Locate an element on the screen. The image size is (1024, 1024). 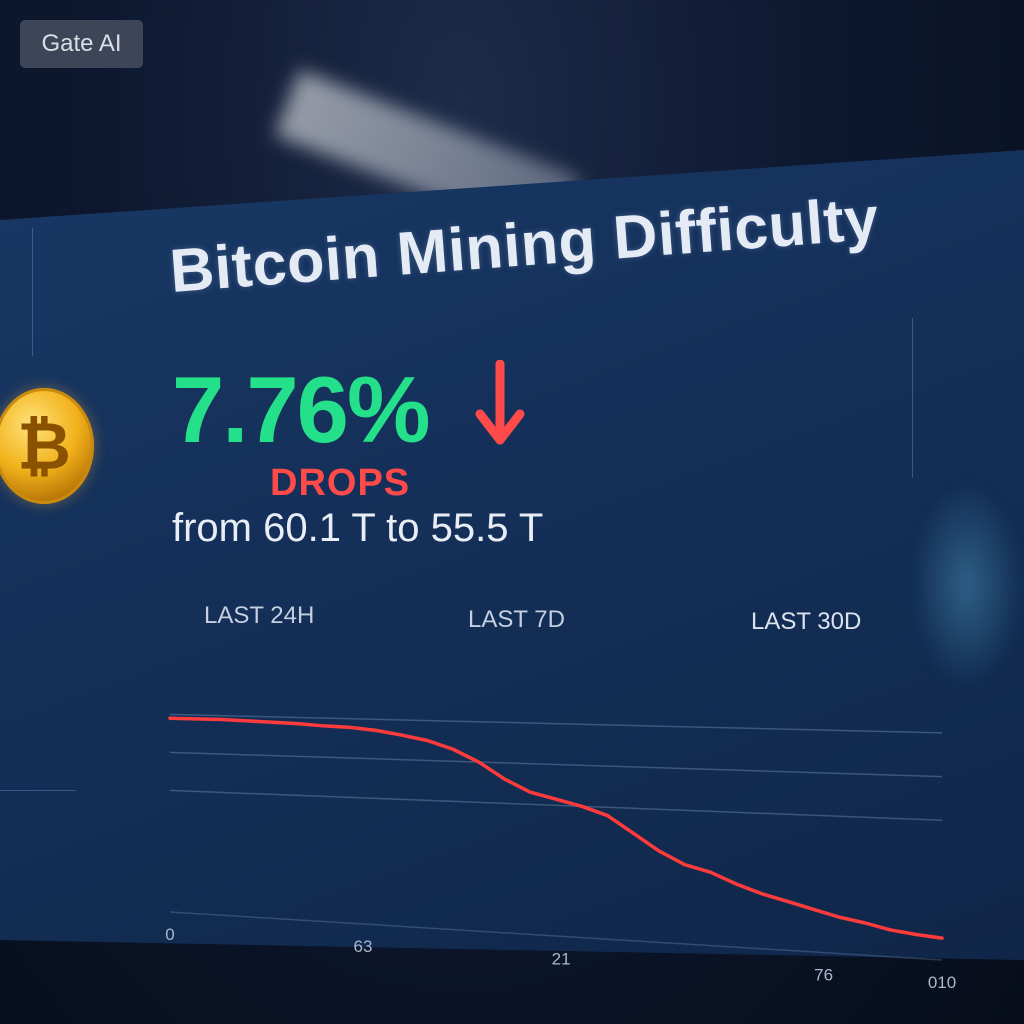
period-tab-30d: LAST 30D is located at coordinates (806, 621).